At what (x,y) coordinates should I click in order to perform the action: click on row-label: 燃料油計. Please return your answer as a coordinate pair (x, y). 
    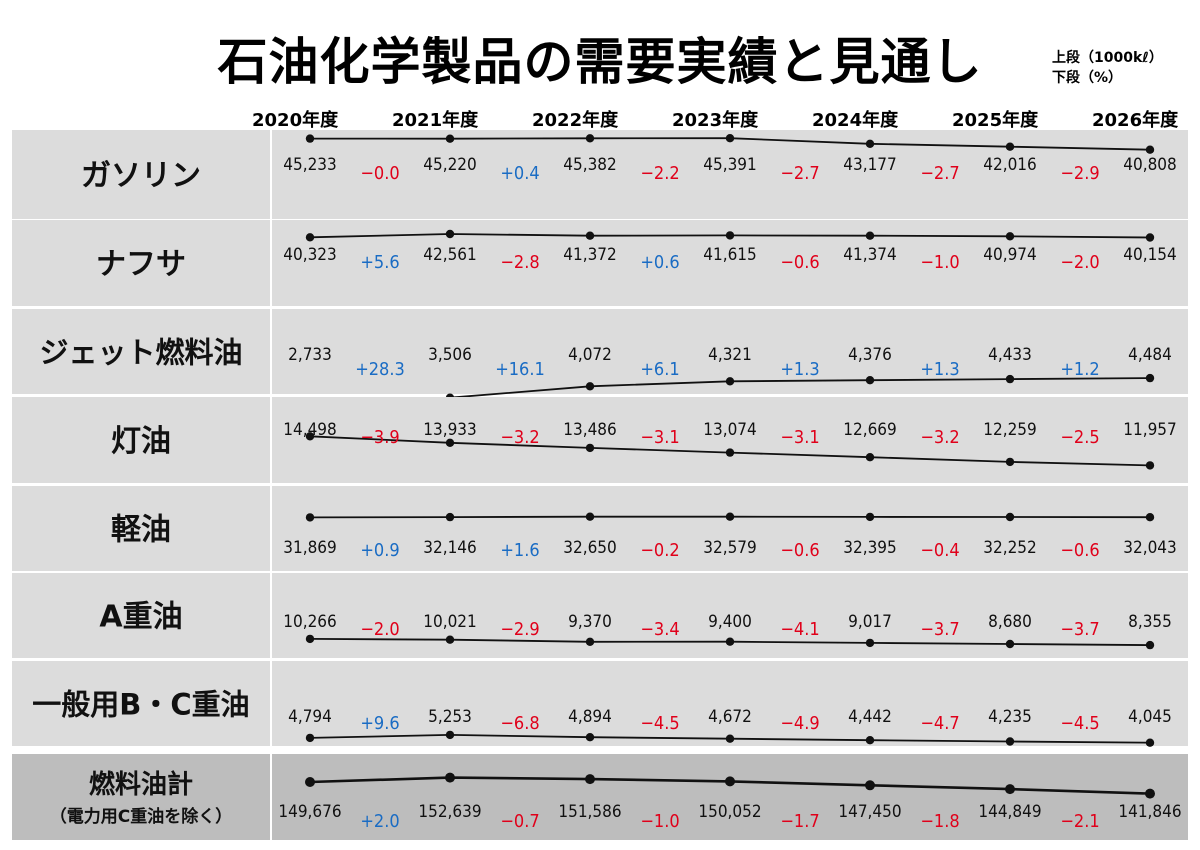
    Looking at the image, I should click on (141, 784).